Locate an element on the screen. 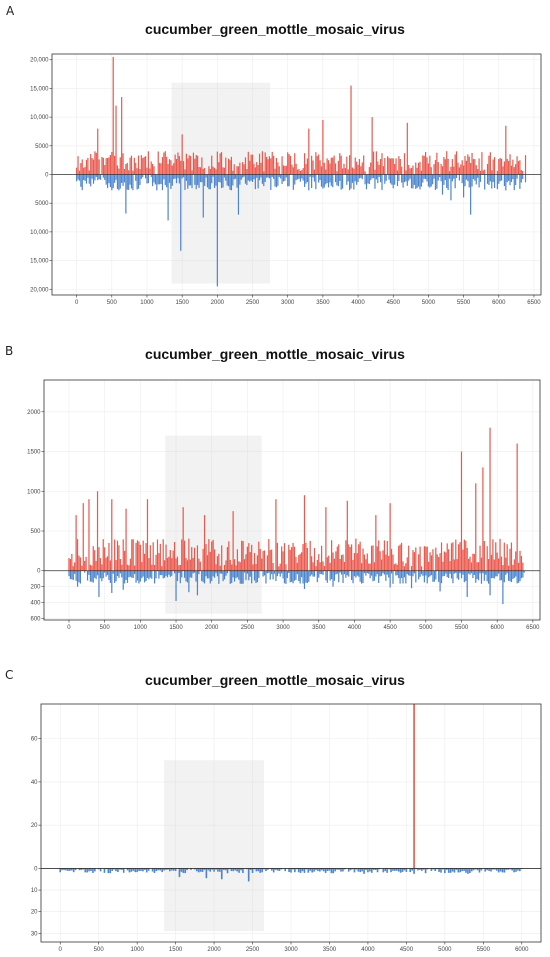 Image resolution: width=550 pixels, height=957 pixels. x-tick-label: 0 is located at coordinates (69, 628).